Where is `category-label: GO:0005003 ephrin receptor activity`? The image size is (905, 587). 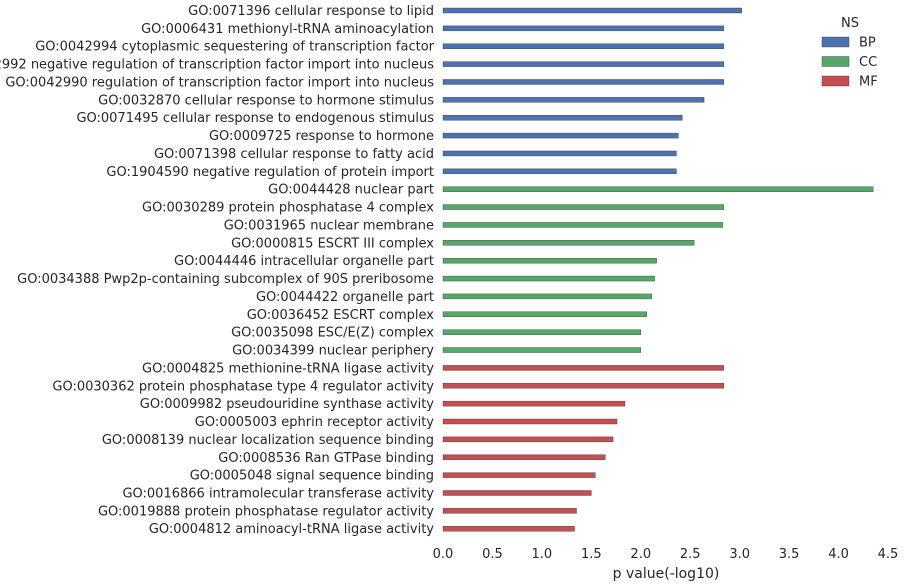
category-label: GO:0005003 ephrin receptor activity is located at coordinates (315, 422).